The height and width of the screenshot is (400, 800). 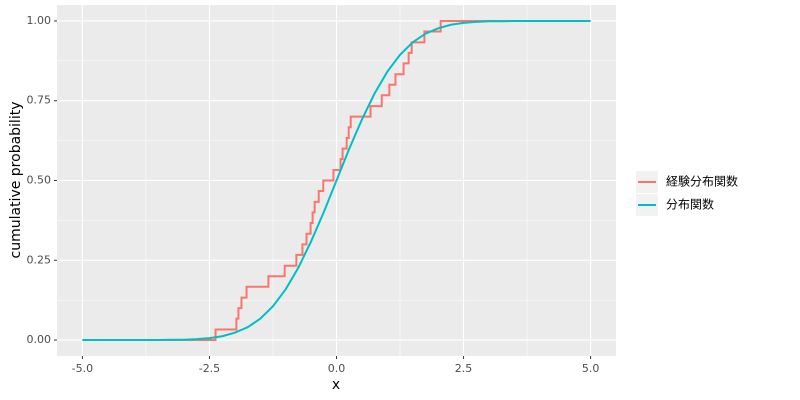 What do you see at coordinates (39, 100) in the screenshot?
I see `y-tick-label: 0.75` at bounding box center [39, 100].